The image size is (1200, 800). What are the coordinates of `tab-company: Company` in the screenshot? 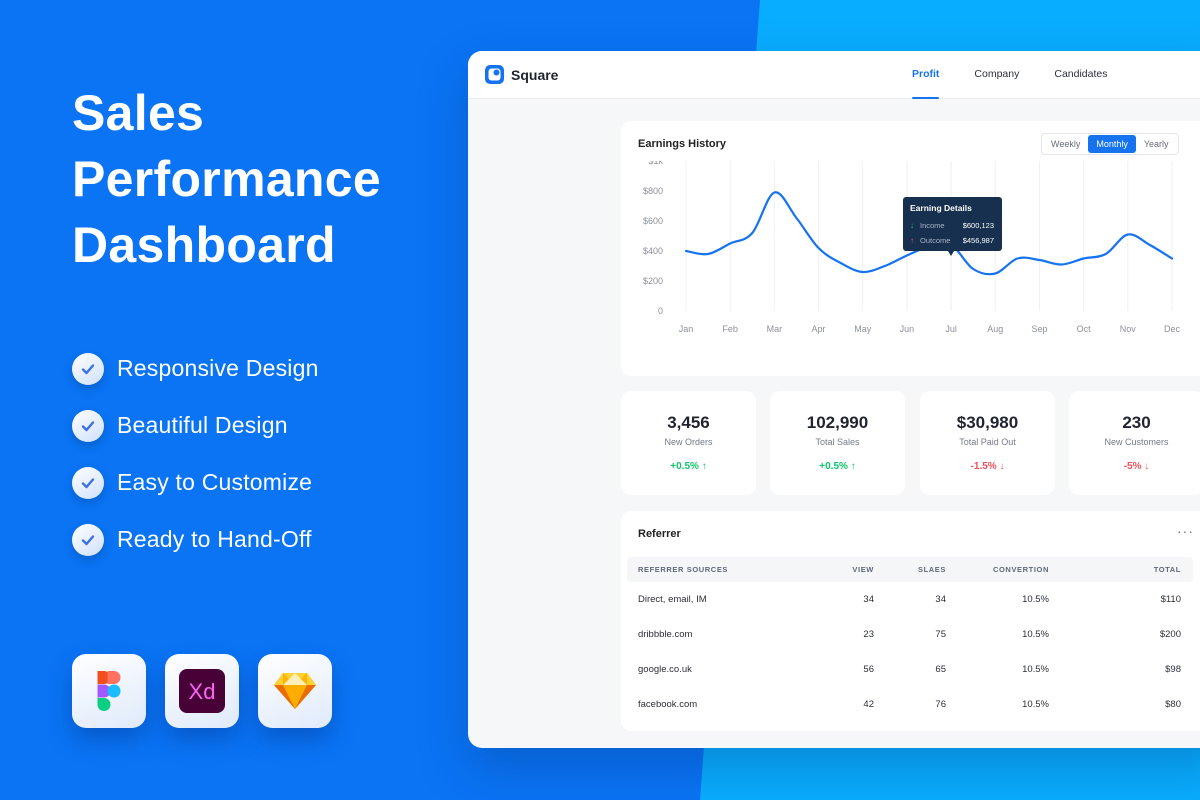 It's located at (997, 74).